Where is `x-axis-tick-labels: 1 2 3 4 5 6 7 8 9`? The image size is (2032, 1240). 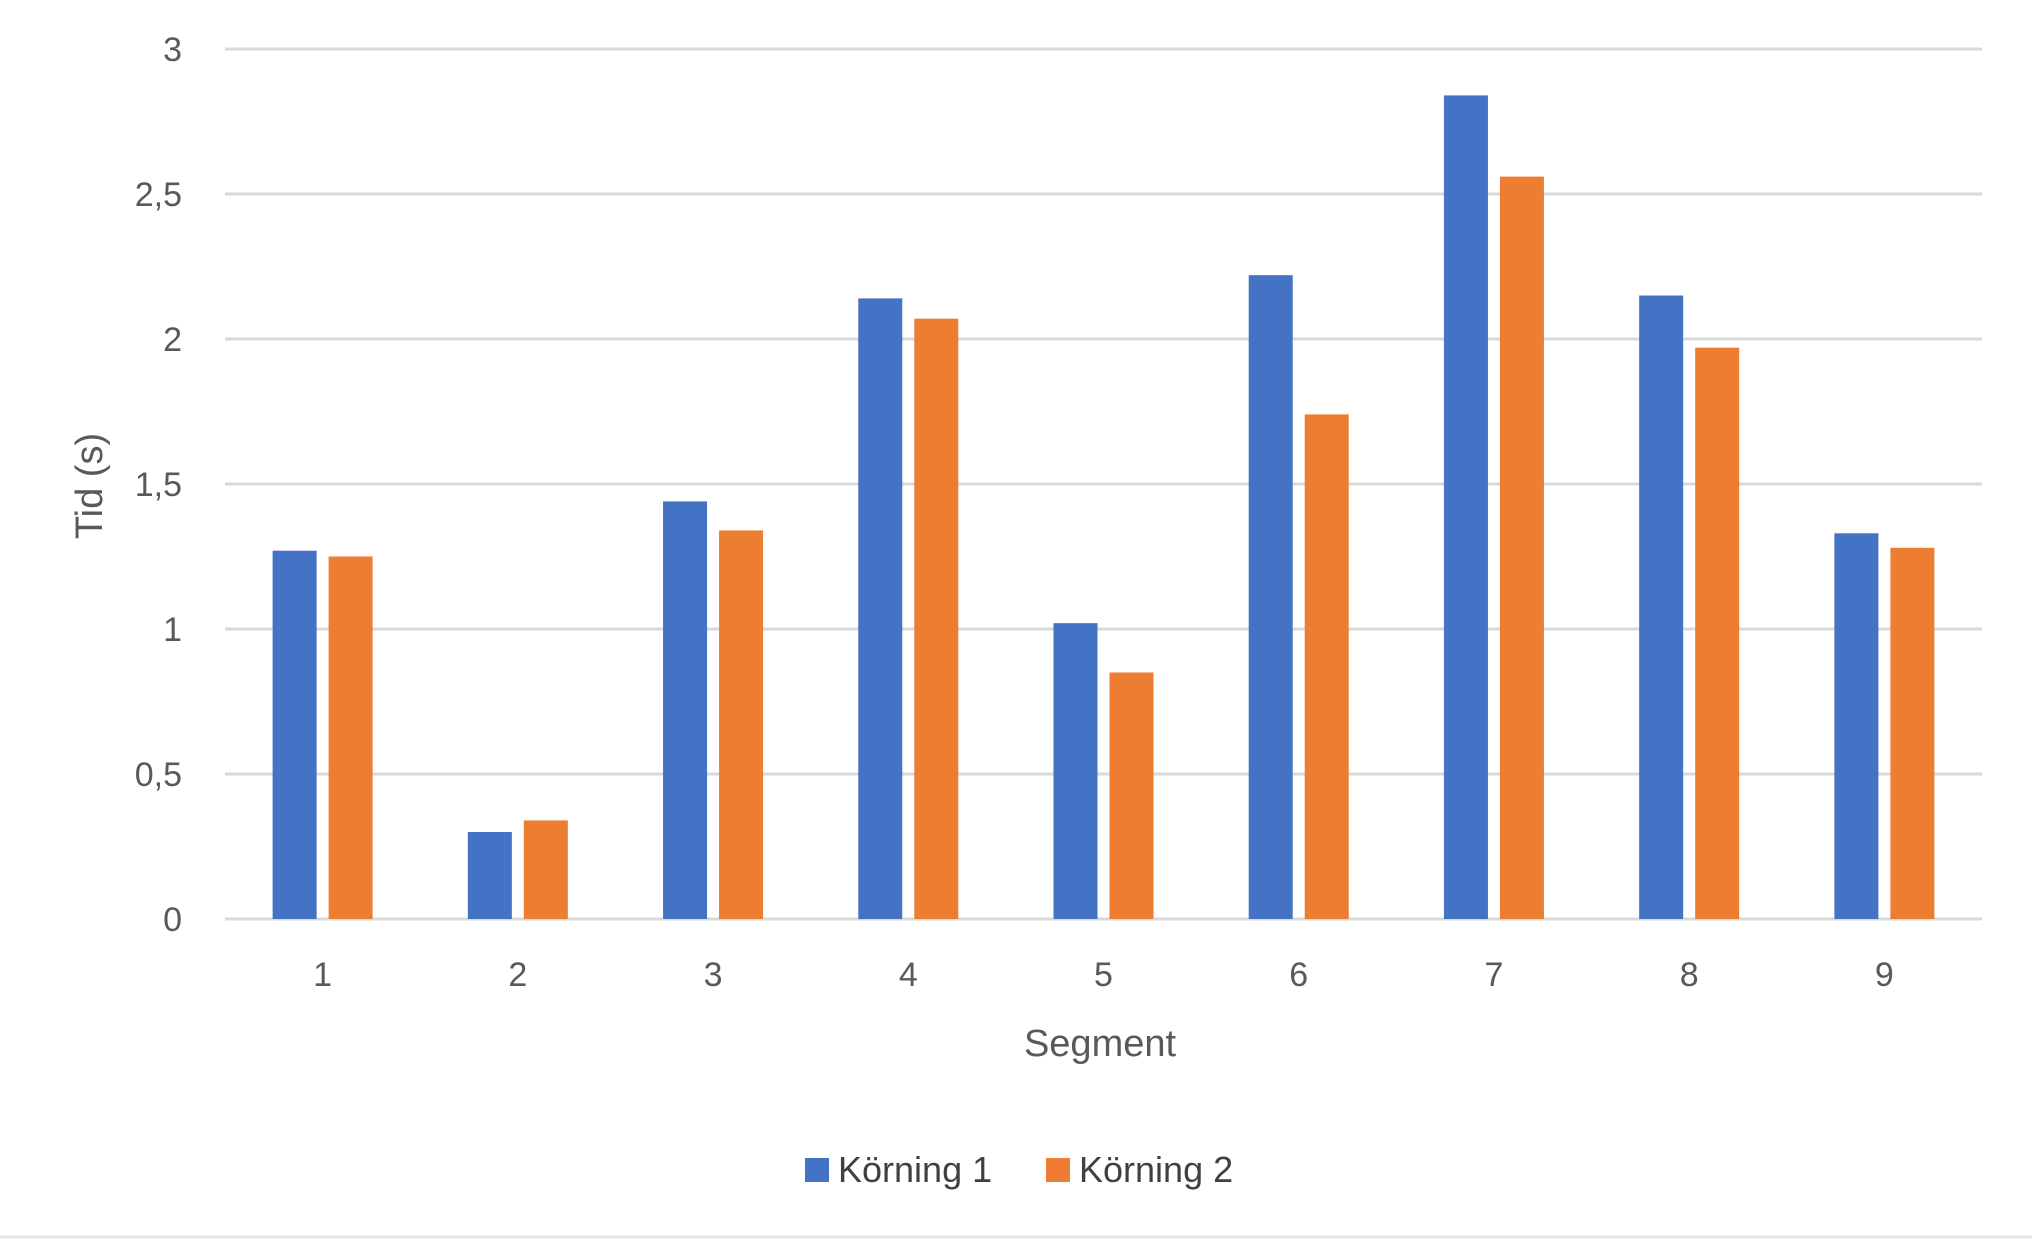 x-axis-tick-labels: 1 2 3 4 5 6 7 8 9 is located at coordinates (1103, 975).